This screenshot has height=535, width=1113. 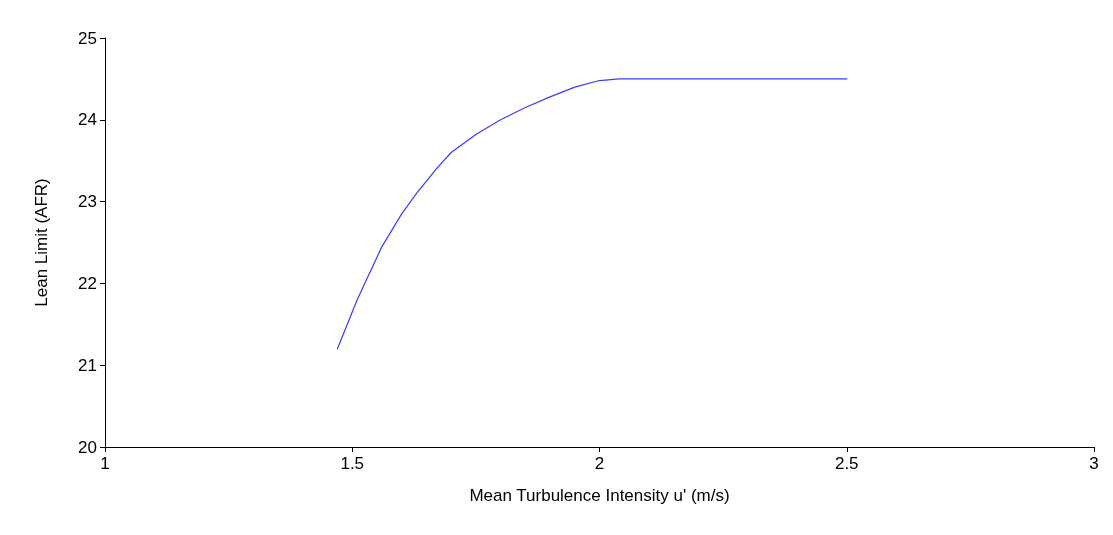 What do you see at coordinates (41, 242) in the screenshot?
I see `y-axis-title: Lean Limit (AFR)` at bounding box center [41, 242].